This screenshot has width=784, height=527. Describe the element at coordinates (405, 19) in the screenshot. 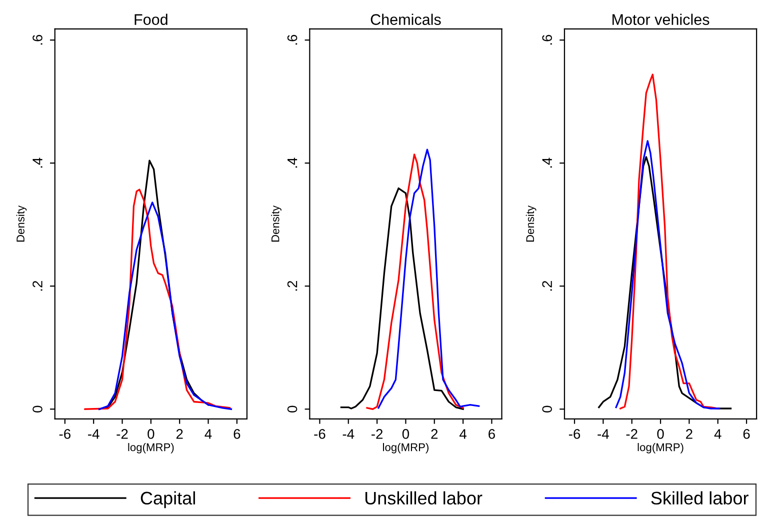

I see `chart-title: Chemicals` at that location.